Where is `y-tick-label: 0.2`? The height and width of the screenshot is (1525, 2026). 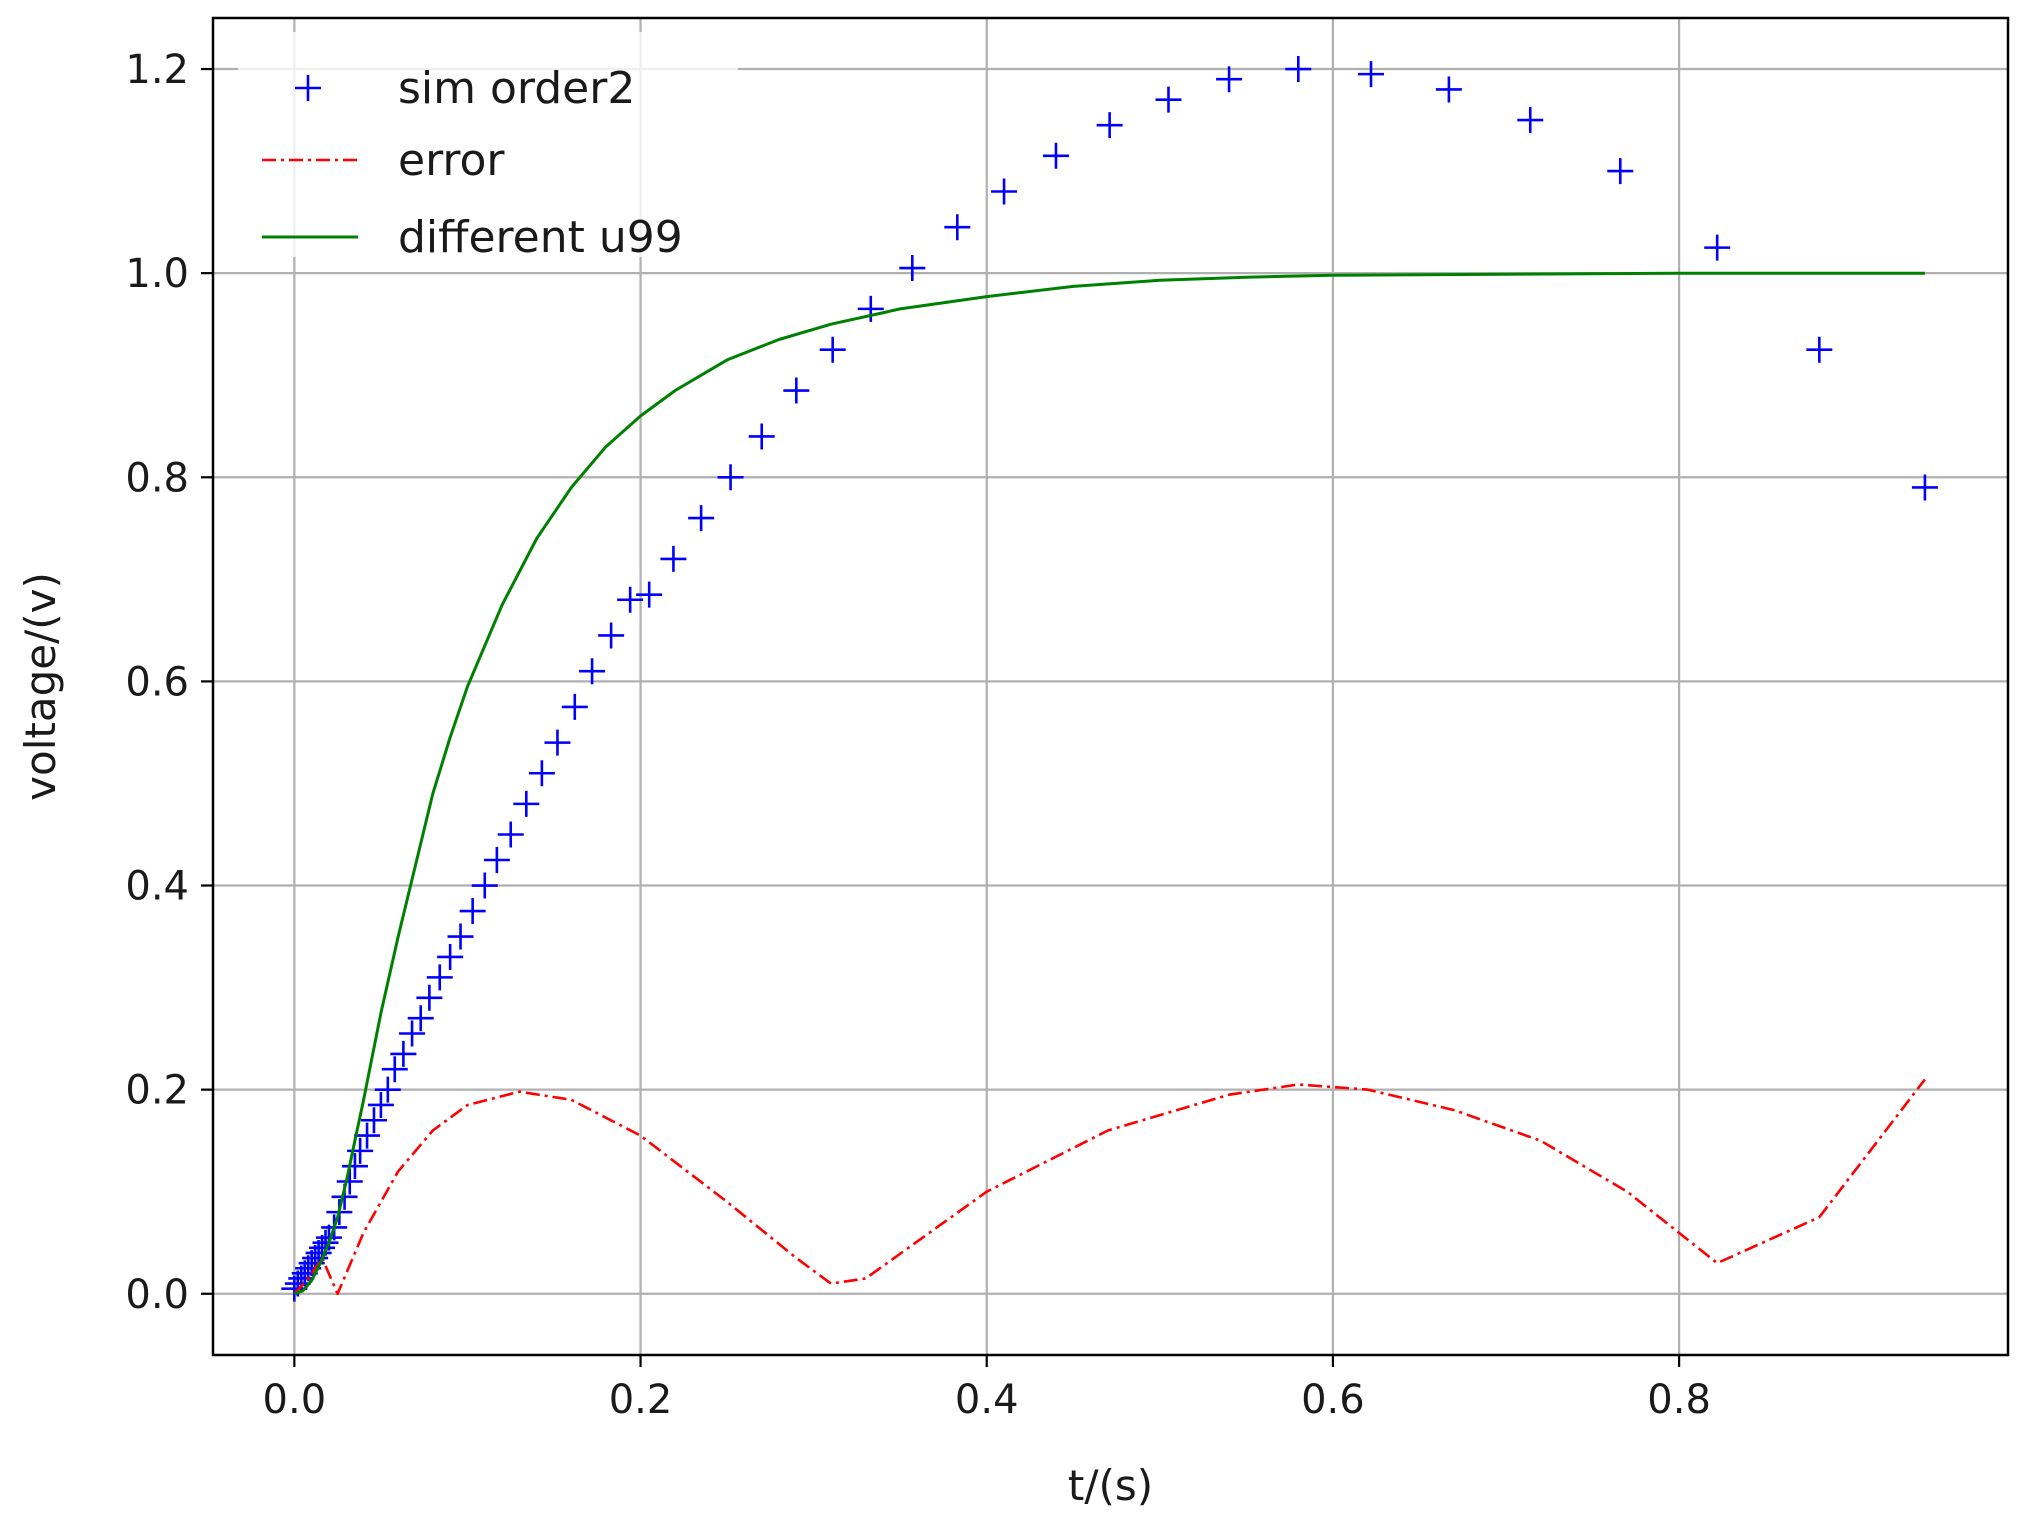 y-tick-label: 0.2 is located at coordinates (157, 1091).